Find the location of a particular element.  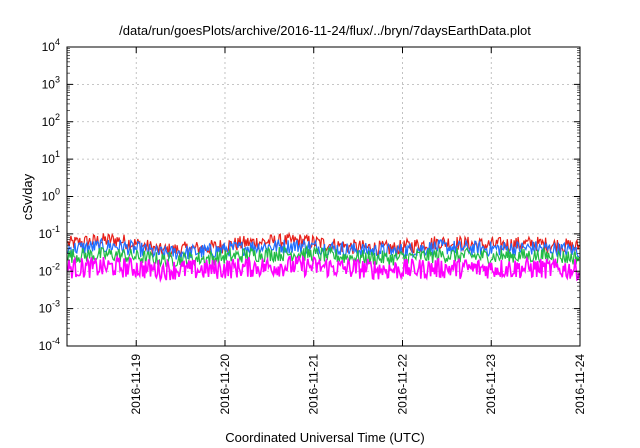

y-tick-label: 10⁻¹ is located at coordinates (49, 232).